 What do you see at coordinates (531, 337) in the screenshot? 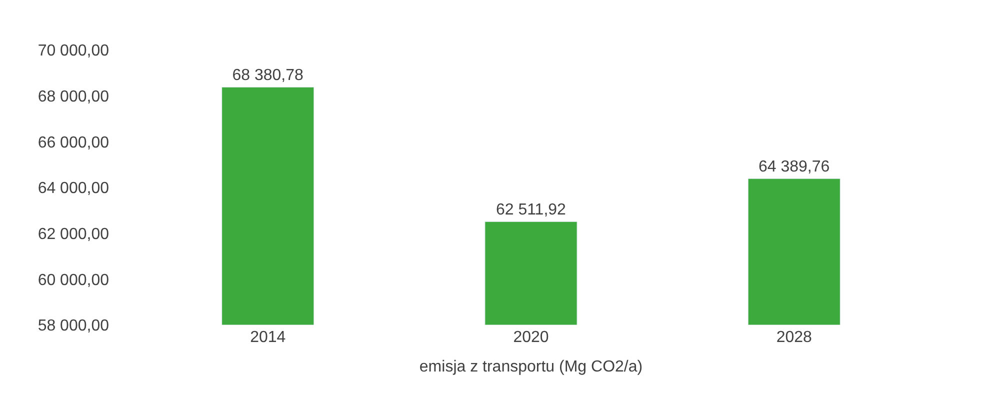
I see `x-tick-label: 2020` at bounding box center [531, 337].